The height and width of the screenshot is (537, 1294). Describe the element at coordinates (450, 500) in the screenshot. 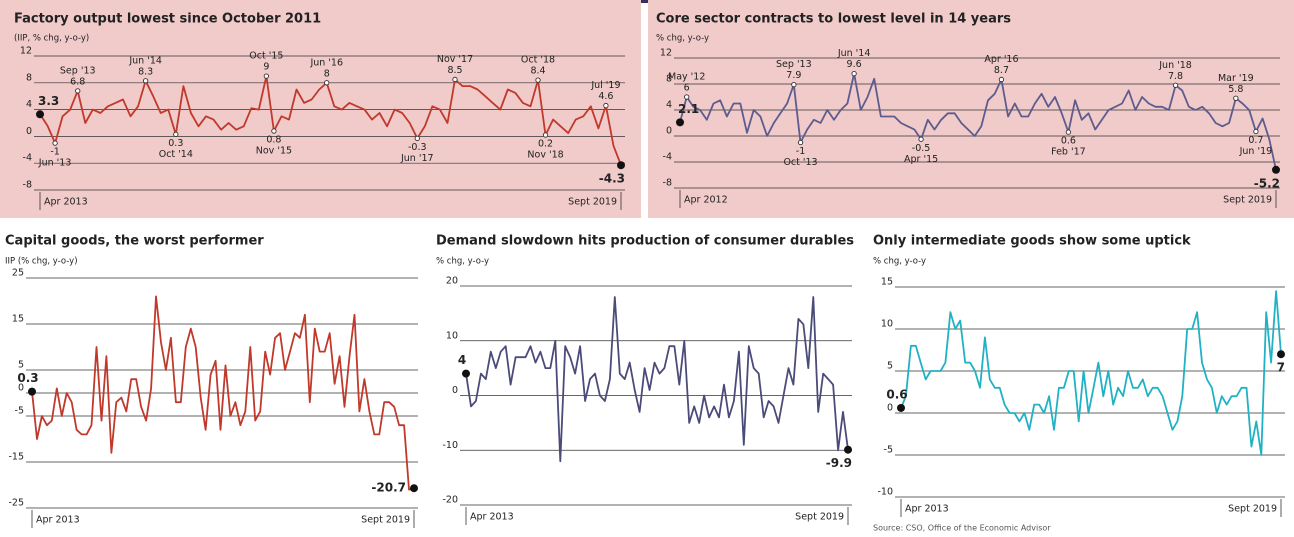

I see `y-tick-label: -20` at that location.